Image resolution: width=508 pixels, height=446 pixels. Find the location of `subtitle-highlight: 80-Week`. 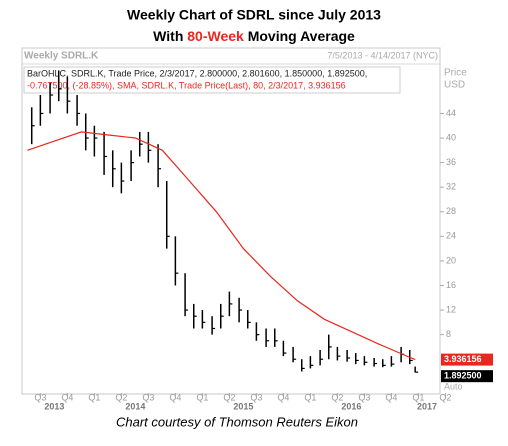

subtitle-highlight: 80-Week is located at coordinates (215, 36).